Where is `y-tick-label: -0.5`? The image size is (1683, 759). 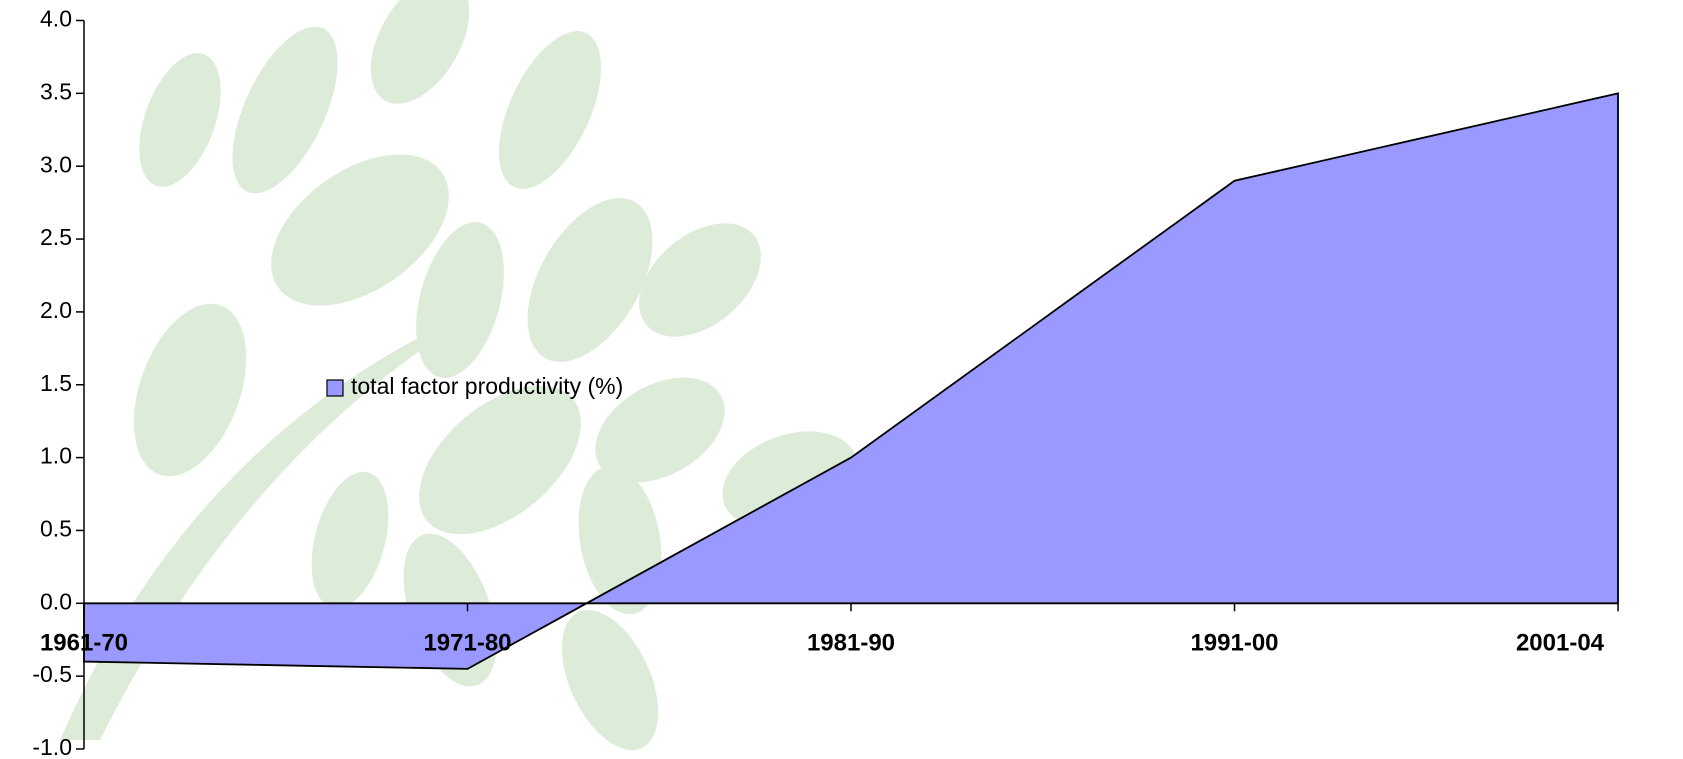
y-tick-label: -0.5 is located at coordinates (52, 674).